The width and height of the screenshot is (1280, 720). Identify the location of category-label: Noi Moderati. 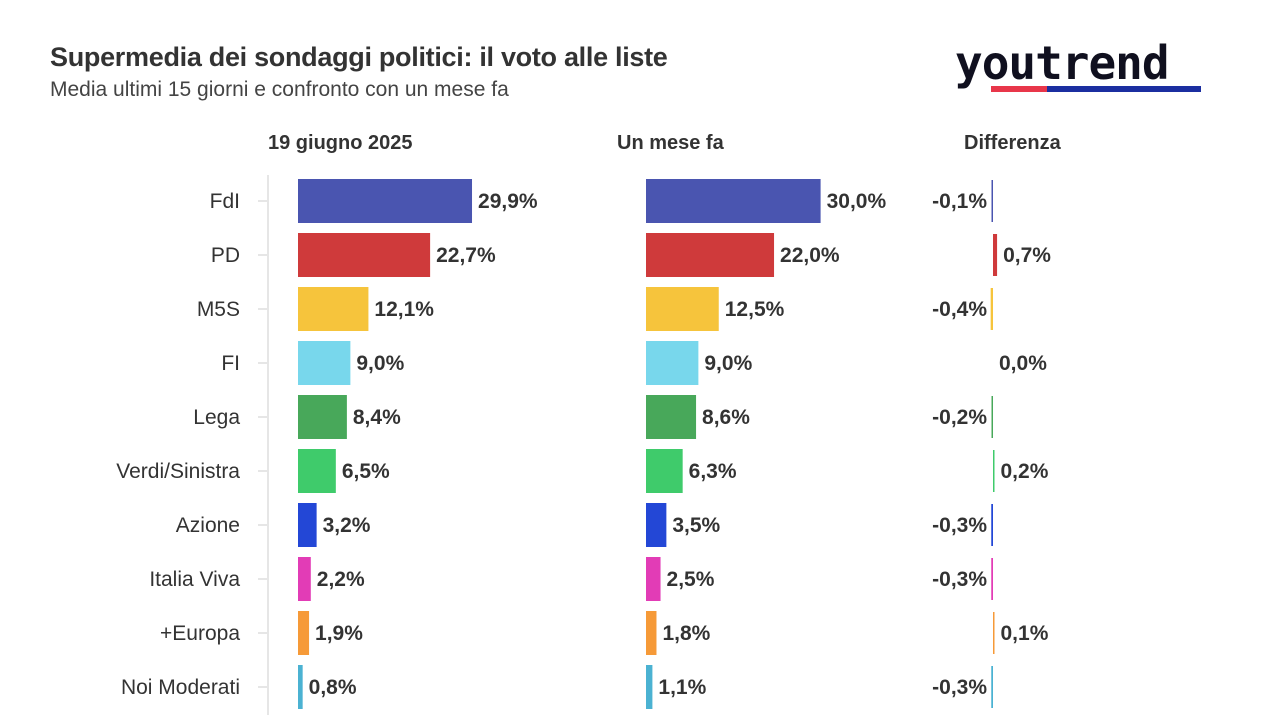
(180, 687).